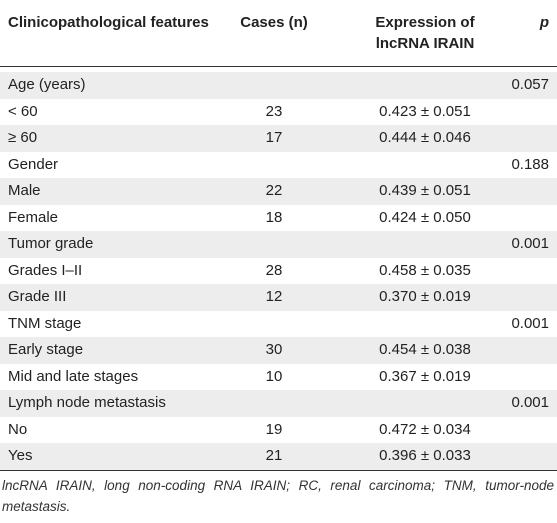 Image resolution: width=557 pixels, height=523 pixels. Describe the element at coordinates (530, 84) in the screenshot. I see `cell-p: 0.057` at that location.